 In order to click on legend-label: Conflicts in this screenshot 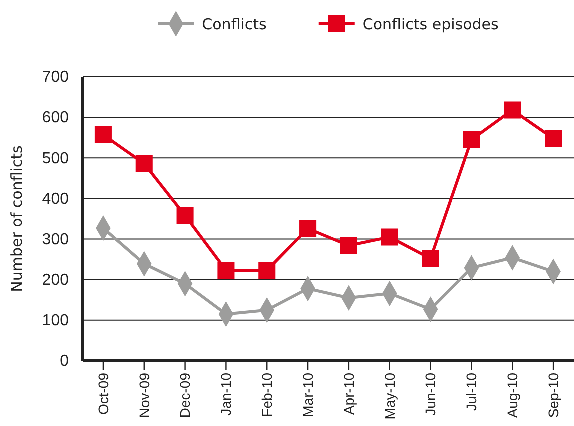, I will do `click(235, 24)`.